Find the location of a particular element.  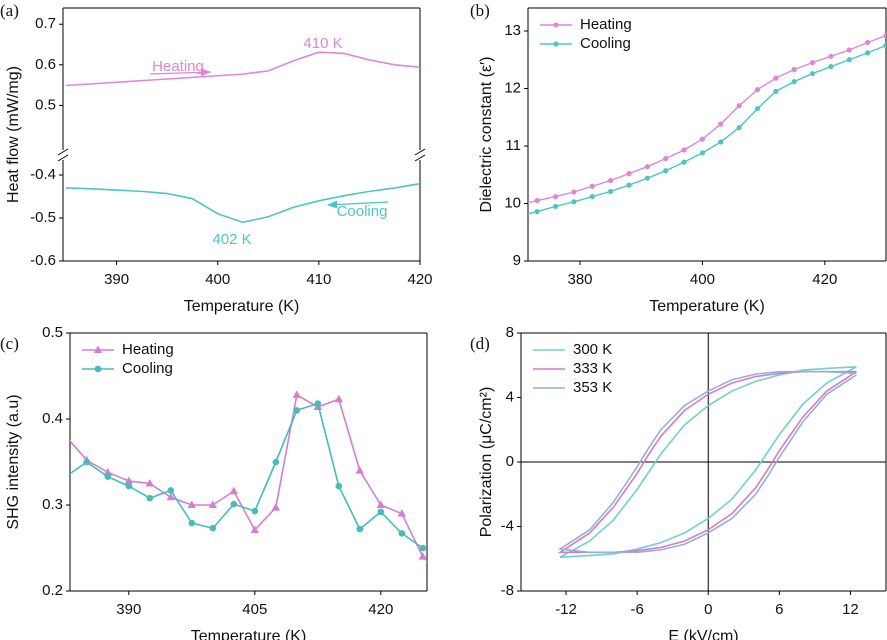

y-tick-label: 0.3 is located at coordinates (52, 504).